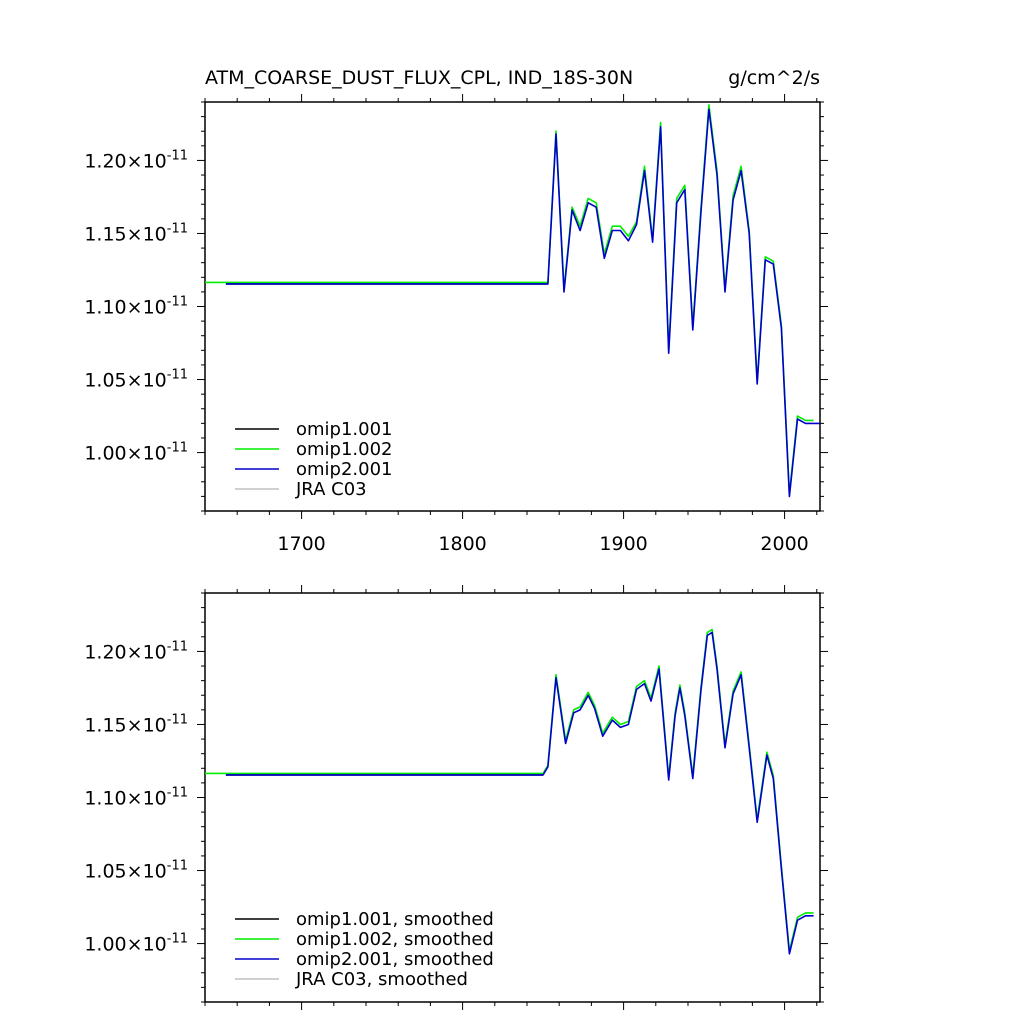 The image size is (1024, 1024). I want to click on legend-label: omip1.001, so click(344, 429).